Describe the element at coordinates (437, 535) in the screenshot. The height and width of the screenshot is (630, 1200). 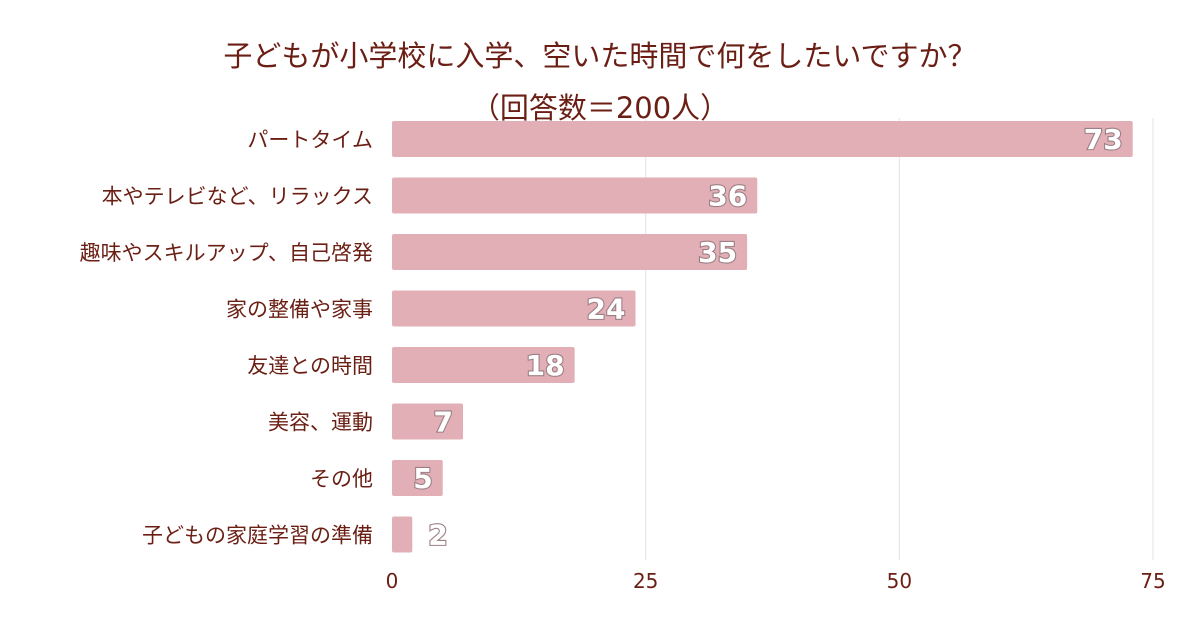
I see `value-label: 2` at that location.